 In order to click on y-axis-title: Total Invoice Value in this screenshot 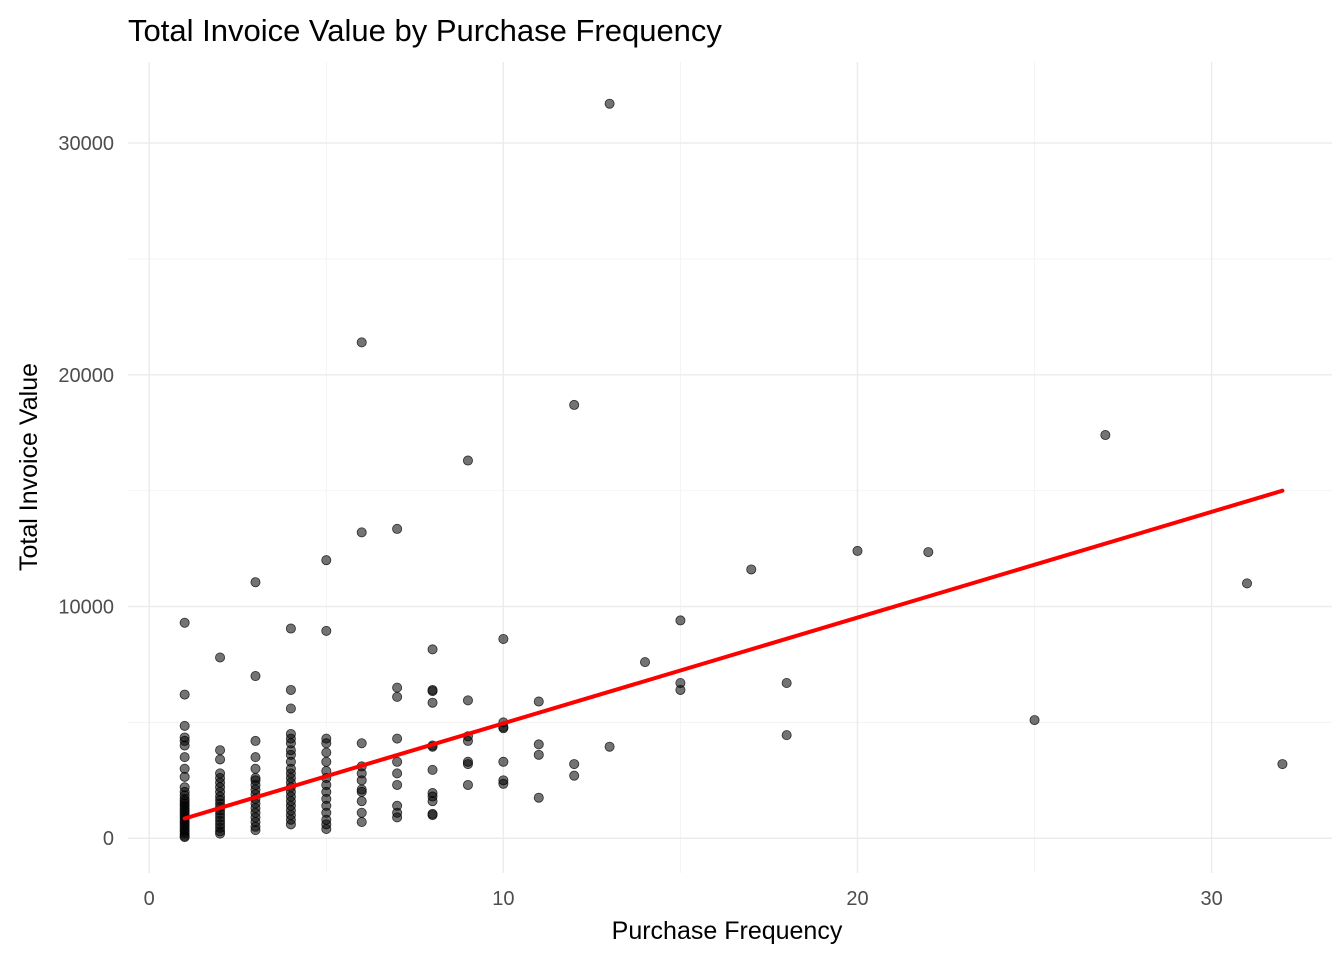, I will do `click(29, 467)`.